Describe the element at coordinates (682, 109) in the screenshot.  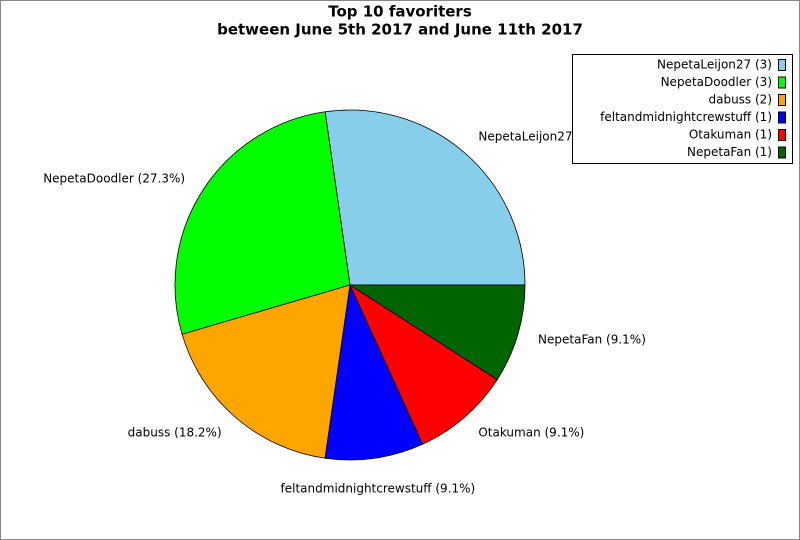
I see `legend-box` at that location.